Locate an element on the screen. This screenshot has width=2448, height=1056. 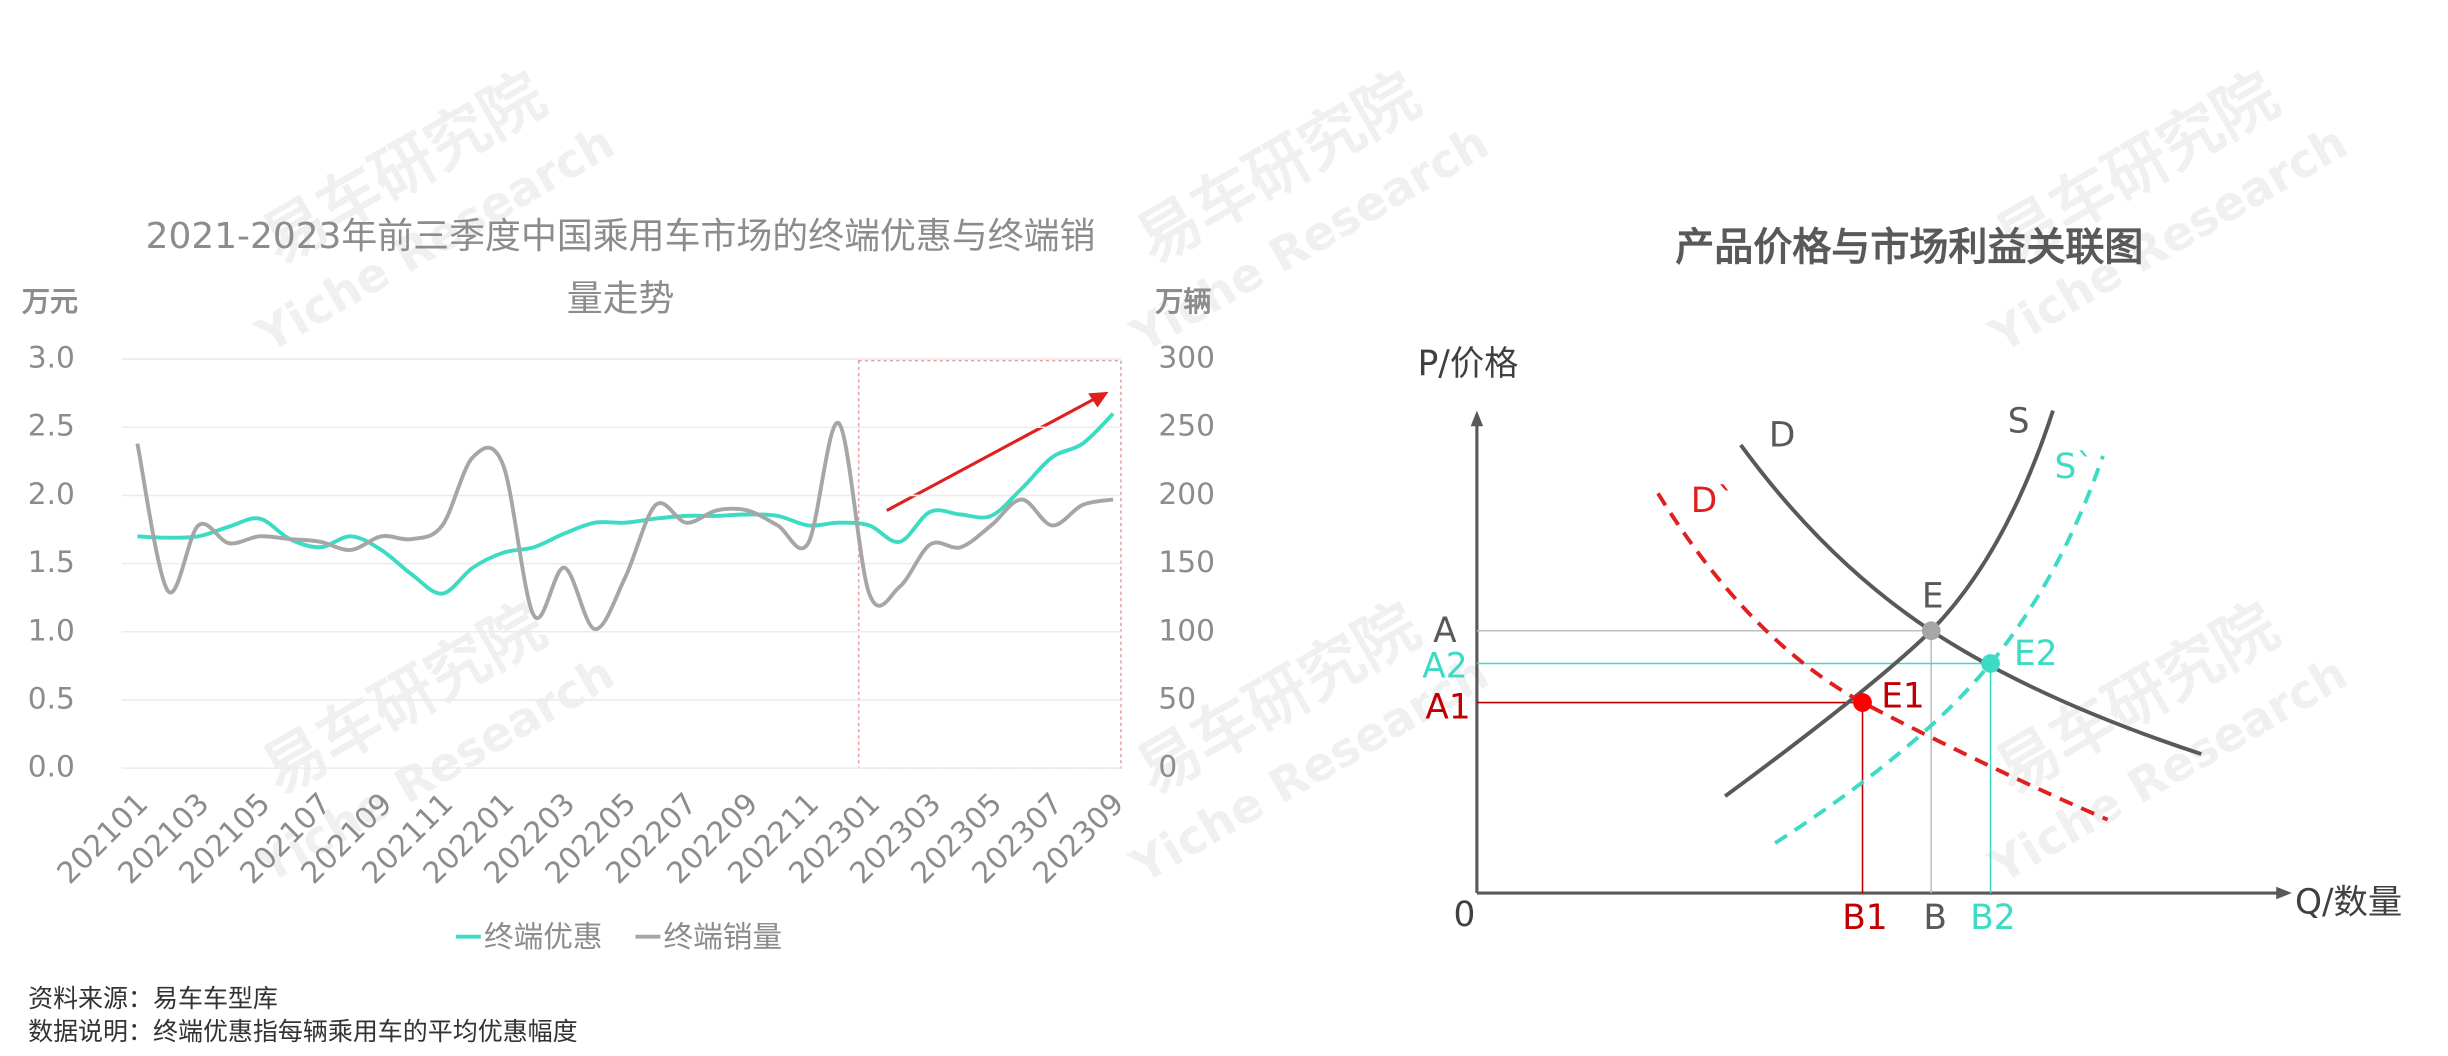
y-tick-label: 1.0 is located at coordinates (51, 629).